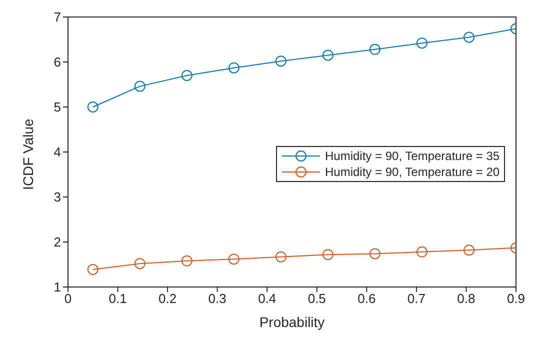 This screenshot has height=337, width=560. Describe the element at coordinates (28, 154) in the screenshot. I see `y-axis-title: ICDF Value` at that location.